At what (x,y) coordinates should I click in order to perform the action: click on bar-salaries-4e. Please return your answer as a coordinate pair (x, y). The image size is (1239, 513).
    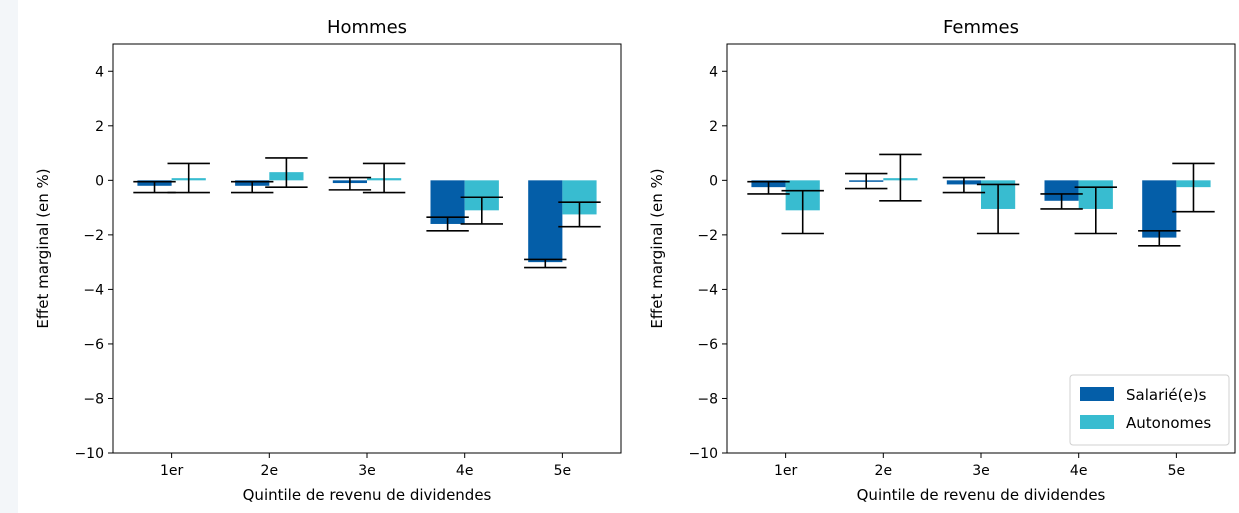
    Looking at the image, I should click on (1061, 190).